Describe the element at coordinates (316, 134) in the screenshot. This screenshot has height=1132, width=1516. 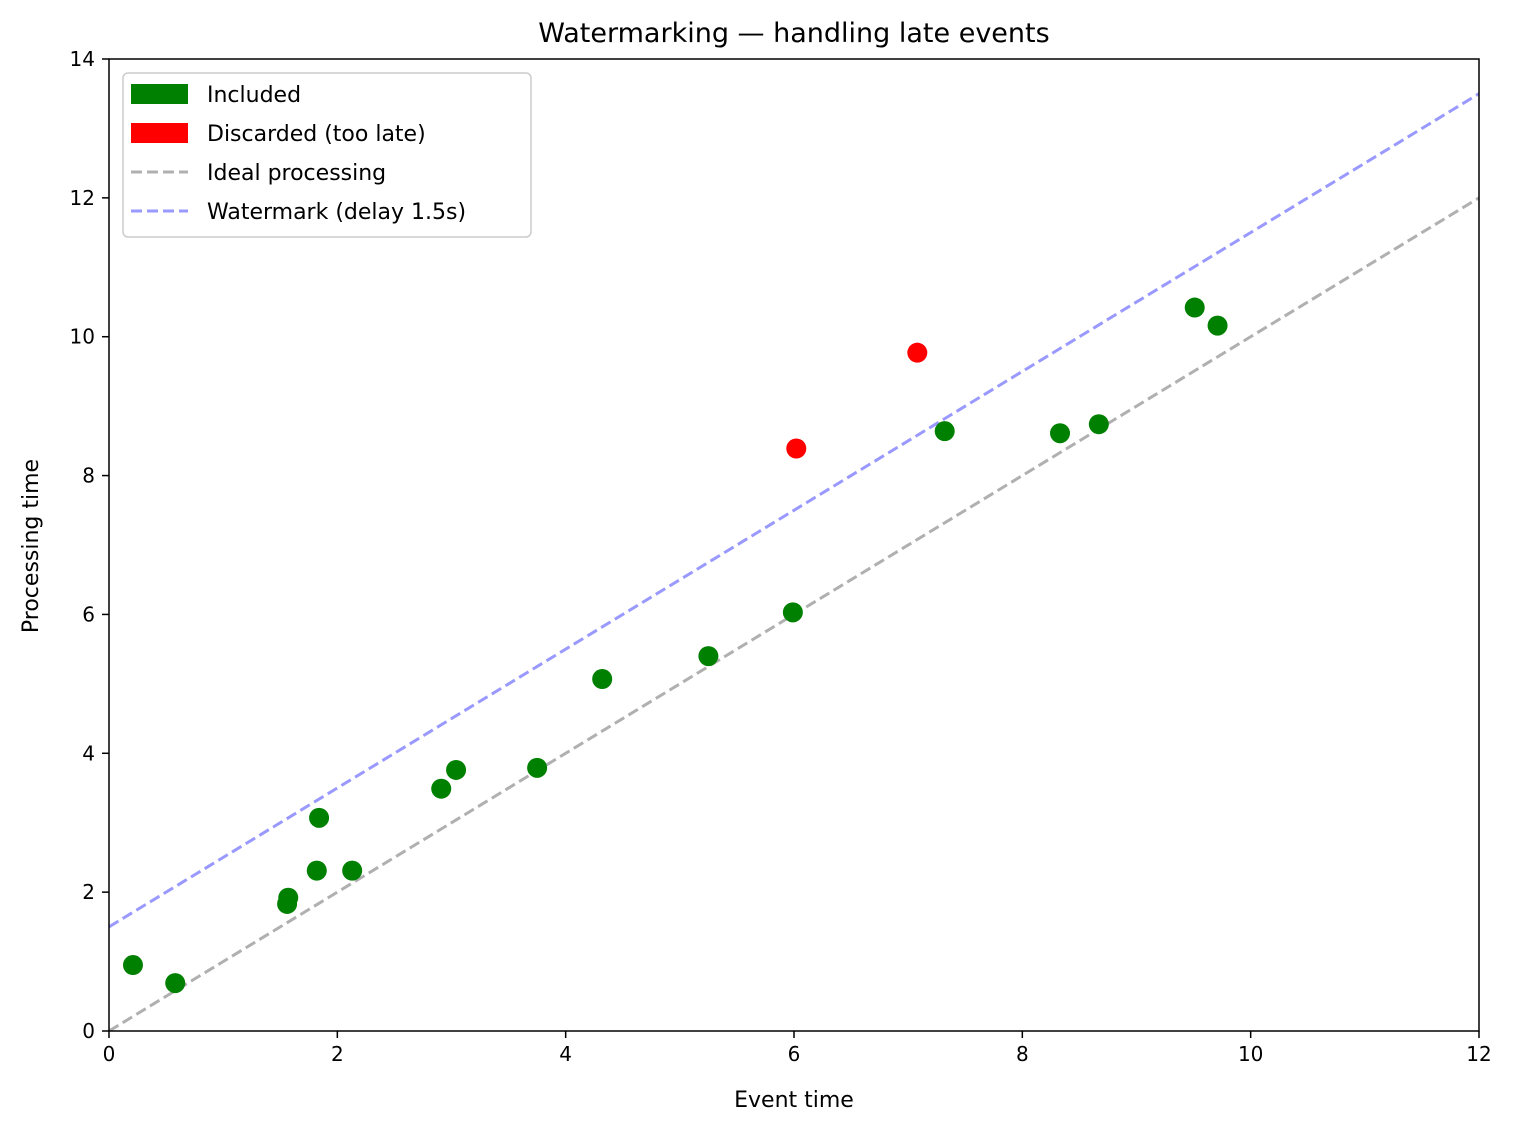
I see `legend-label-1: Discarded (too late)` at that location.